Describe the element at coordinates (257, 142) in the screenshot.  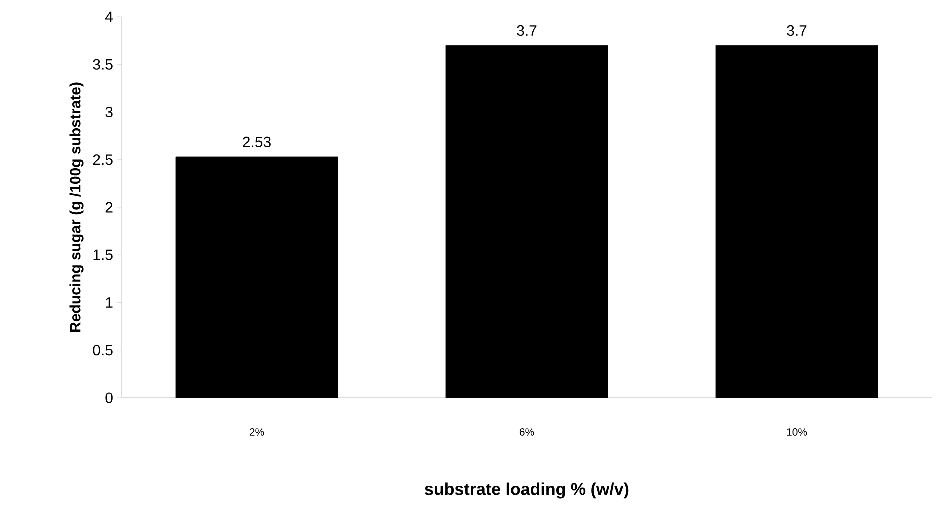
I see `data-label: 2.53` at that location.